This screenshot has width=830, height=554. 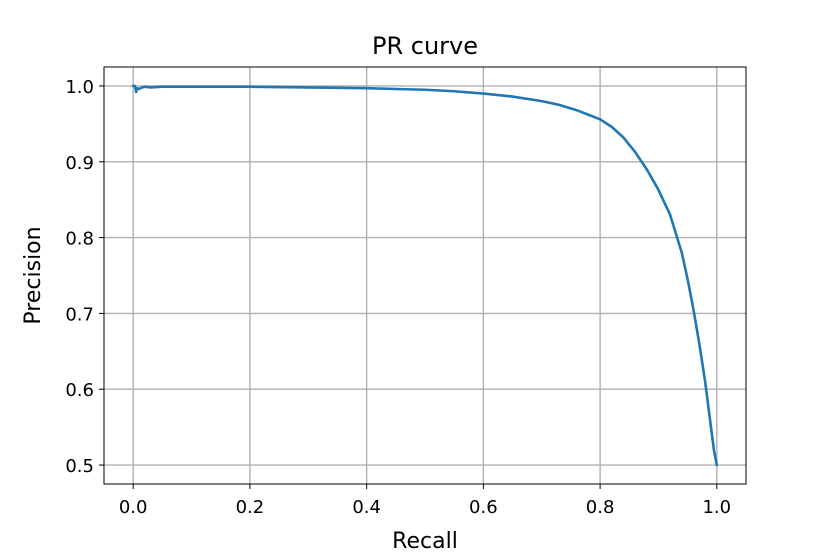 I want to click on y-tick-label: 0.8, so click(x=79, y=239).